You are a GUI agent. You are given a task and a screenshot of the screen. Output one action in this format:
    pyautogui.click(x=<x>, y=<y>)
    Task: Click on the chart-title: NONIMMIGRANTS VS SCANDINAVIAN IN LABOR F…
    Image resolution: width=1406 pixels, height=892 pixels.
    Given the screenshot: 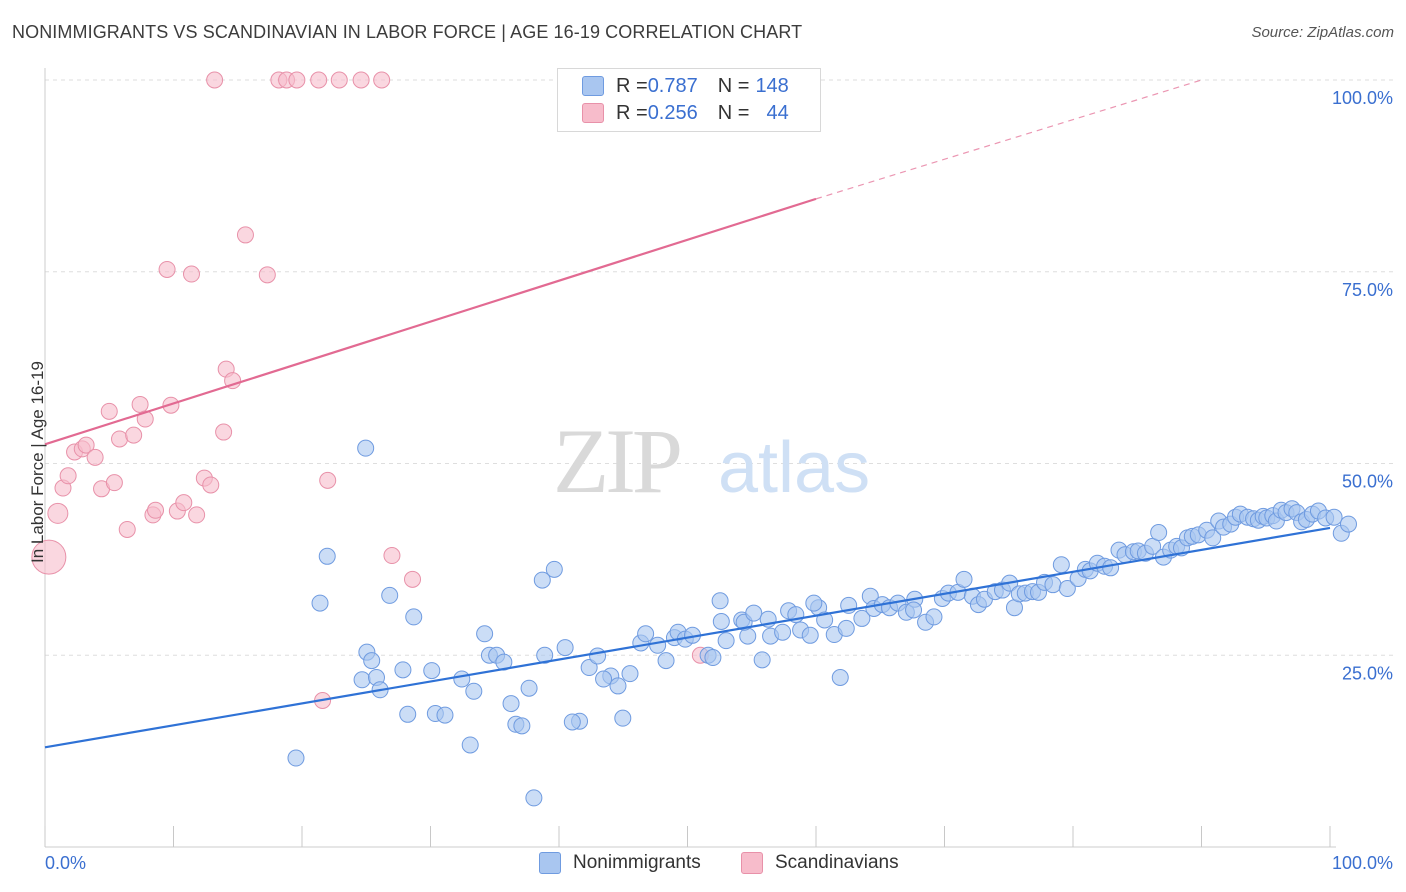 What is the action you would take?
    pyautogui.click(x=407, y=32)
    